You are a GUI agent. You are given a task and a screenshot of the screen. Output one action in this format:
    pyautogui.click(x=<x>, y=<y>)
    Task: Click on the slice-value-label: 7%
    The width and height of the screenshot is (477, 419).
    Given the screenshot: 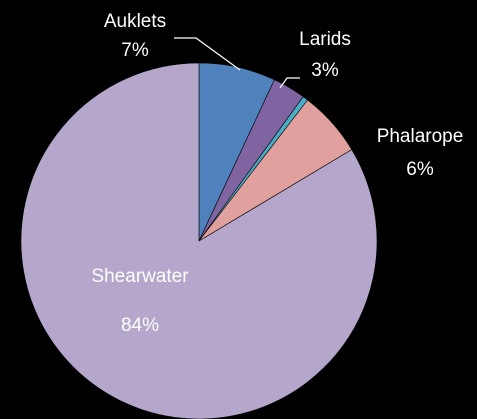 What is the action you would take?
    pyautogui.click(x=135, y=50)
    